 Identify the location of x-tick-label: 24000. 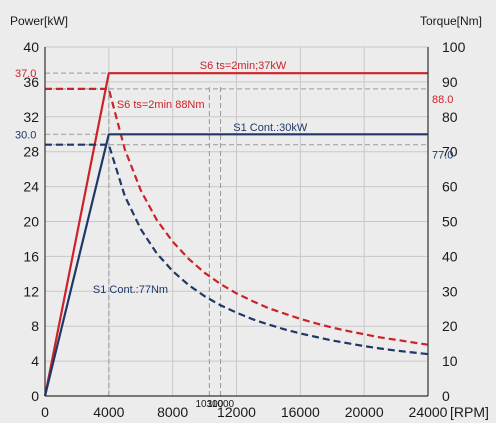
(428, 412).